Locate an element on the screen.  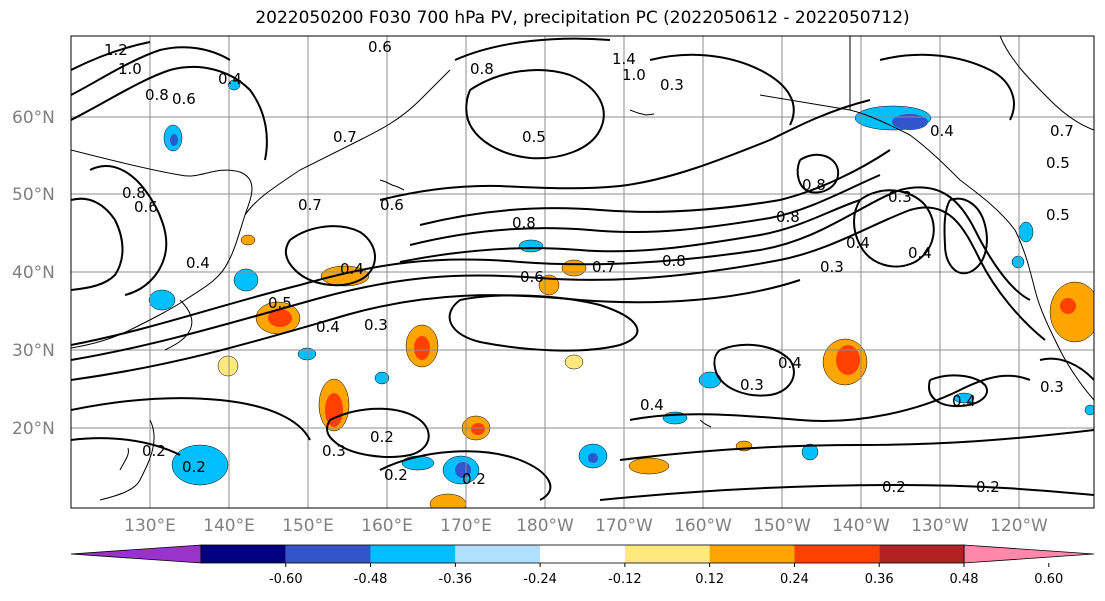
lon-label: 180°W is located at coordinates (545, 526).